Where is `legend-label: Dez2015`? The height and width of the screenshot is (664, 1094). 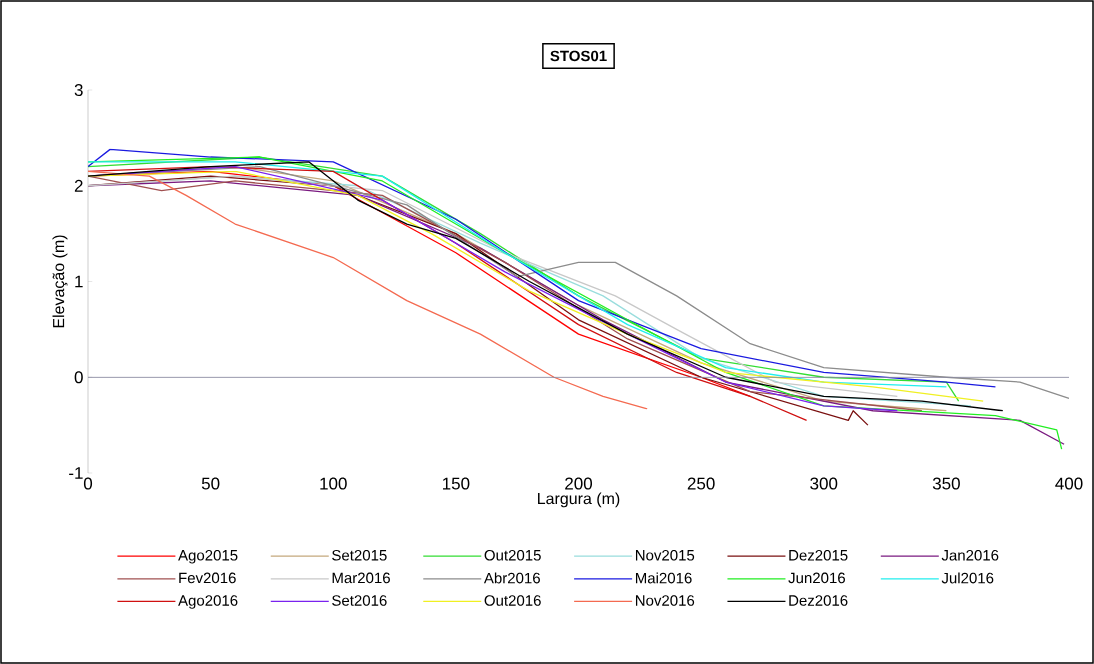
legend-label: Dez2015 is located at coordinates (818, 555).